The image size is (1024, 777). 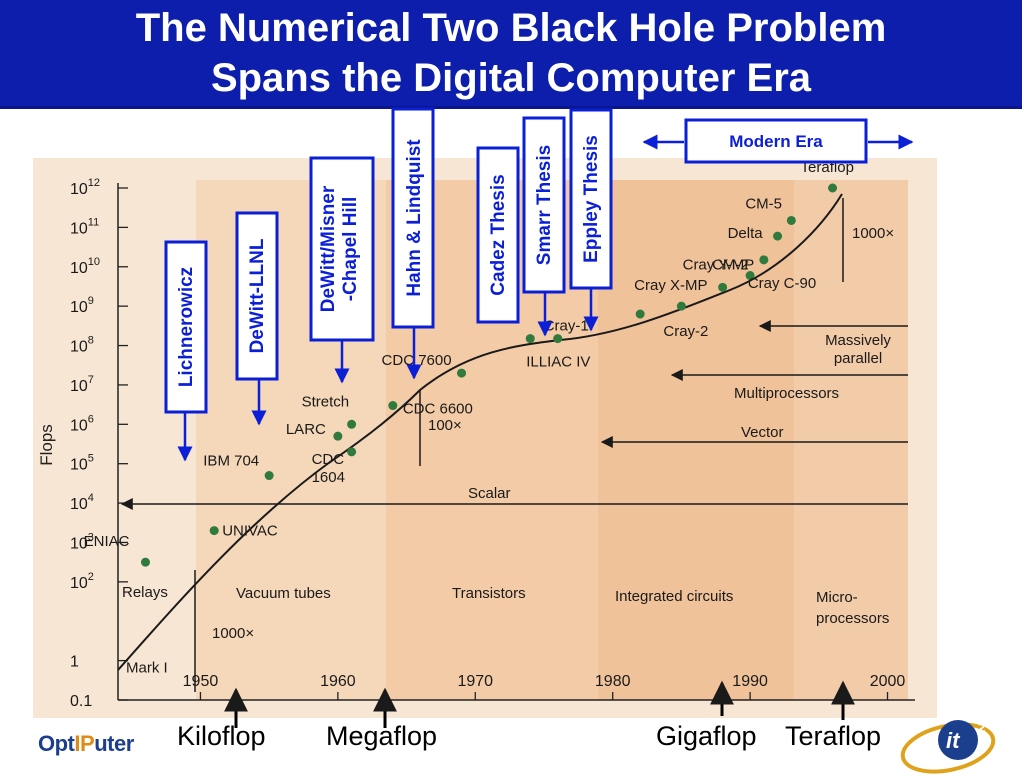 I want to click on data-point-label: IBM 704, so click(x=231, y=461).